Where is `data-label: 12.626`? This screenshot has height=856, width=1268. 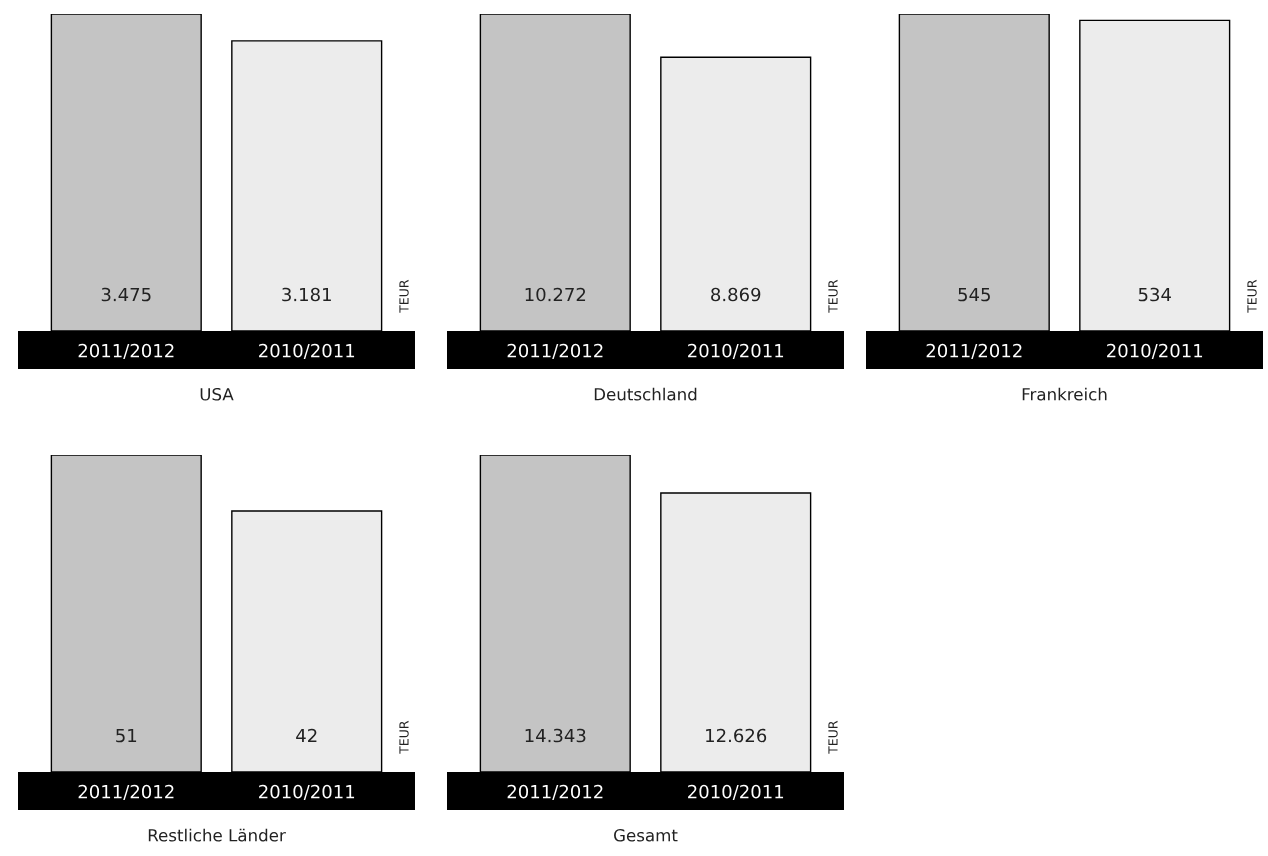
data-label: 12.626 is located at coordinates (736, 735).